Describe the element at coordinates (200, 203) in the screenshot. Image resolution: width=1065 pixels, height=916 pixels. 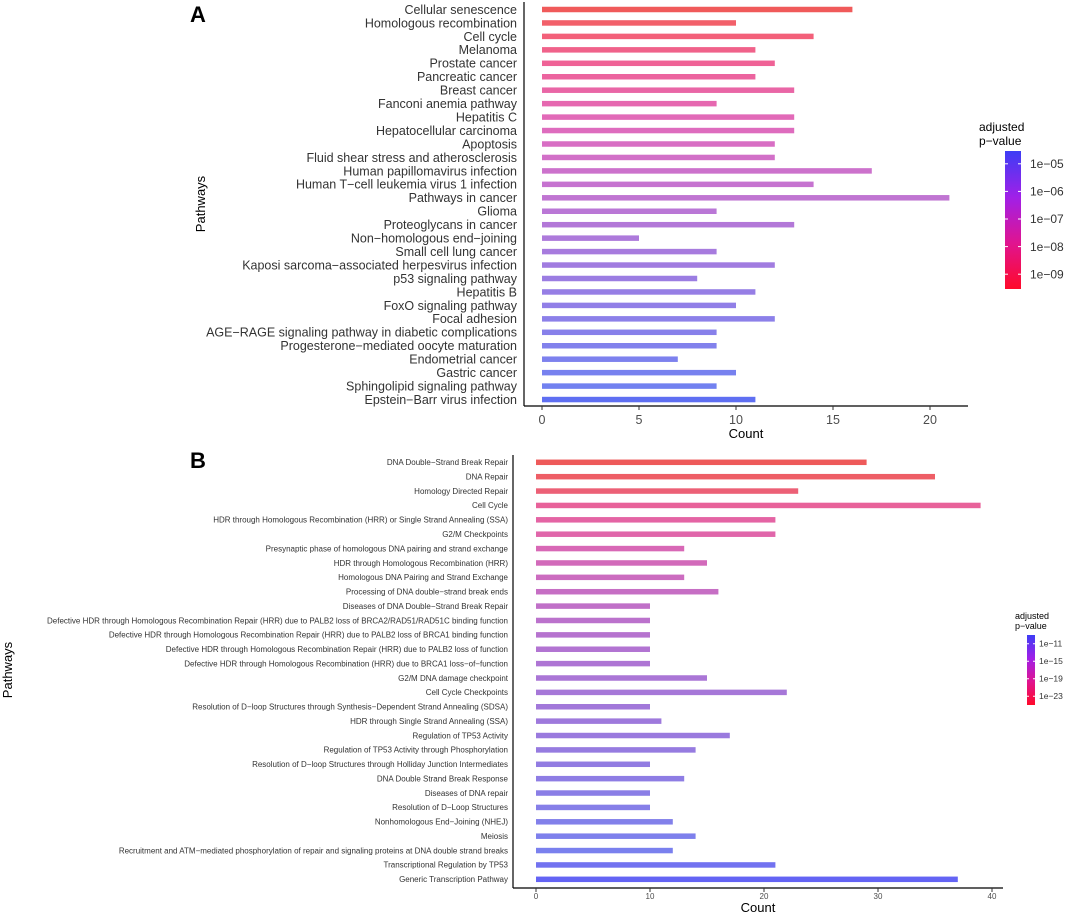
I see `panel-a-y-axis-title: Pathways` at that location.